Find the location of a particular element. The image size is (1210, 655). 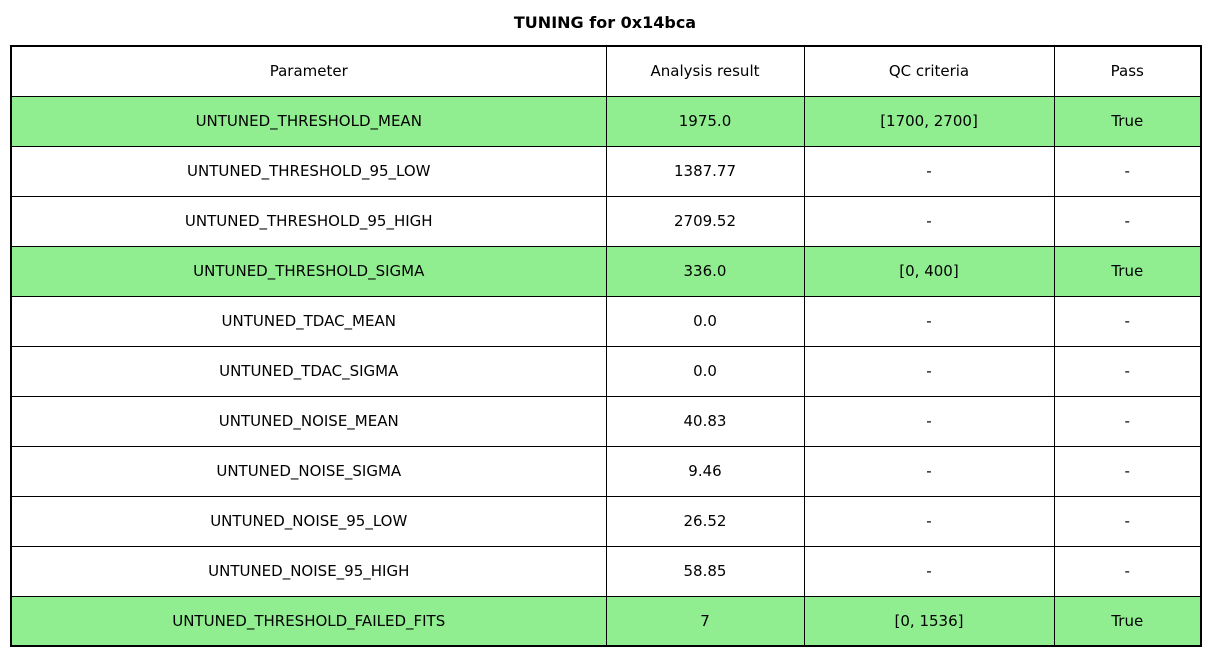

cell-parameter: UNTUNED_THRESHOLD_95_LOW is located at coordinates (308, 171).